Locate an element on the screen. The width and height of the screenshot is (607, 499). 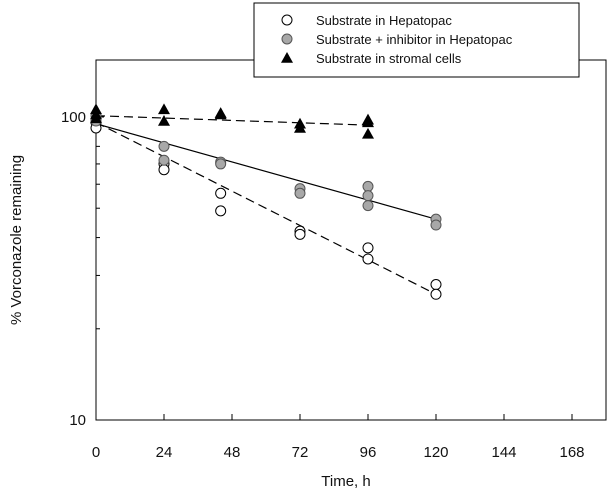
legend-label-series-1: Substrate in Hepatopac is located at coordinates (384, 20).